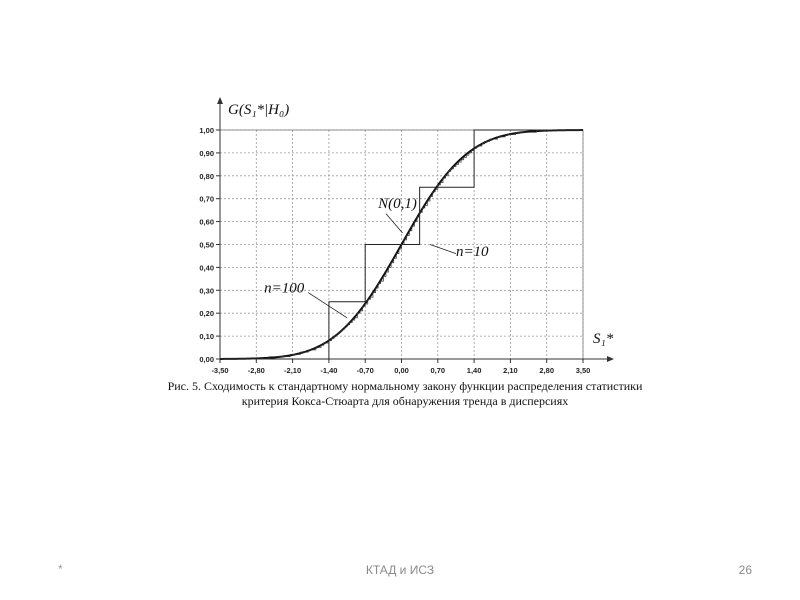  Describe the element at coordinates (397, 204) in the screenshot. I see `annotation-label: N(0,1)` at that location.